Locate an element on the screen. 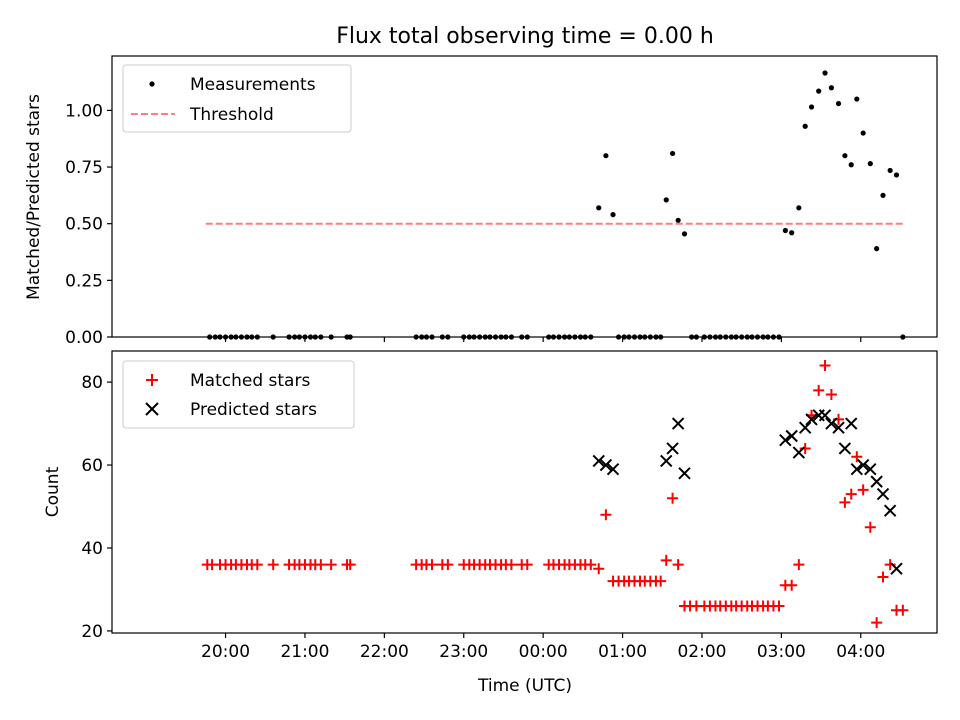 Image resolution: width=960 pixels, height=720 pixels. legend-label-predicted-stars: Predicted stars is located at coordinates (253, 410).